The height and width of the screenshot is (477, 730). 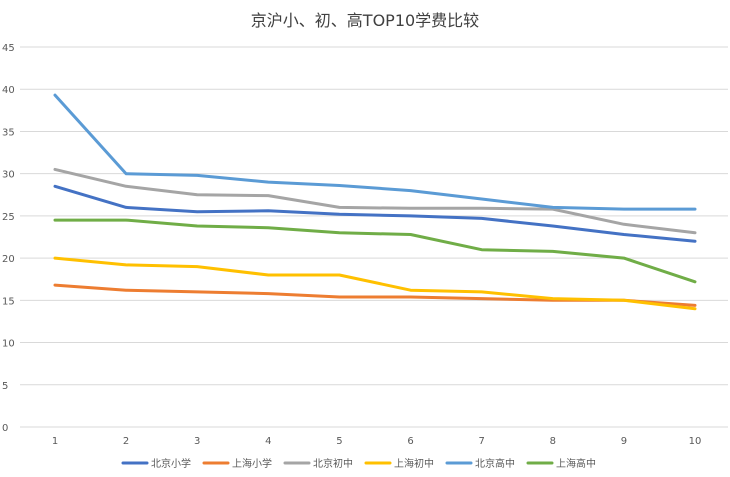 What do you see at coordinates (576, 463) in the screenshot?
I see `legend-label: 上海高中` at bounding box center [576, 463].